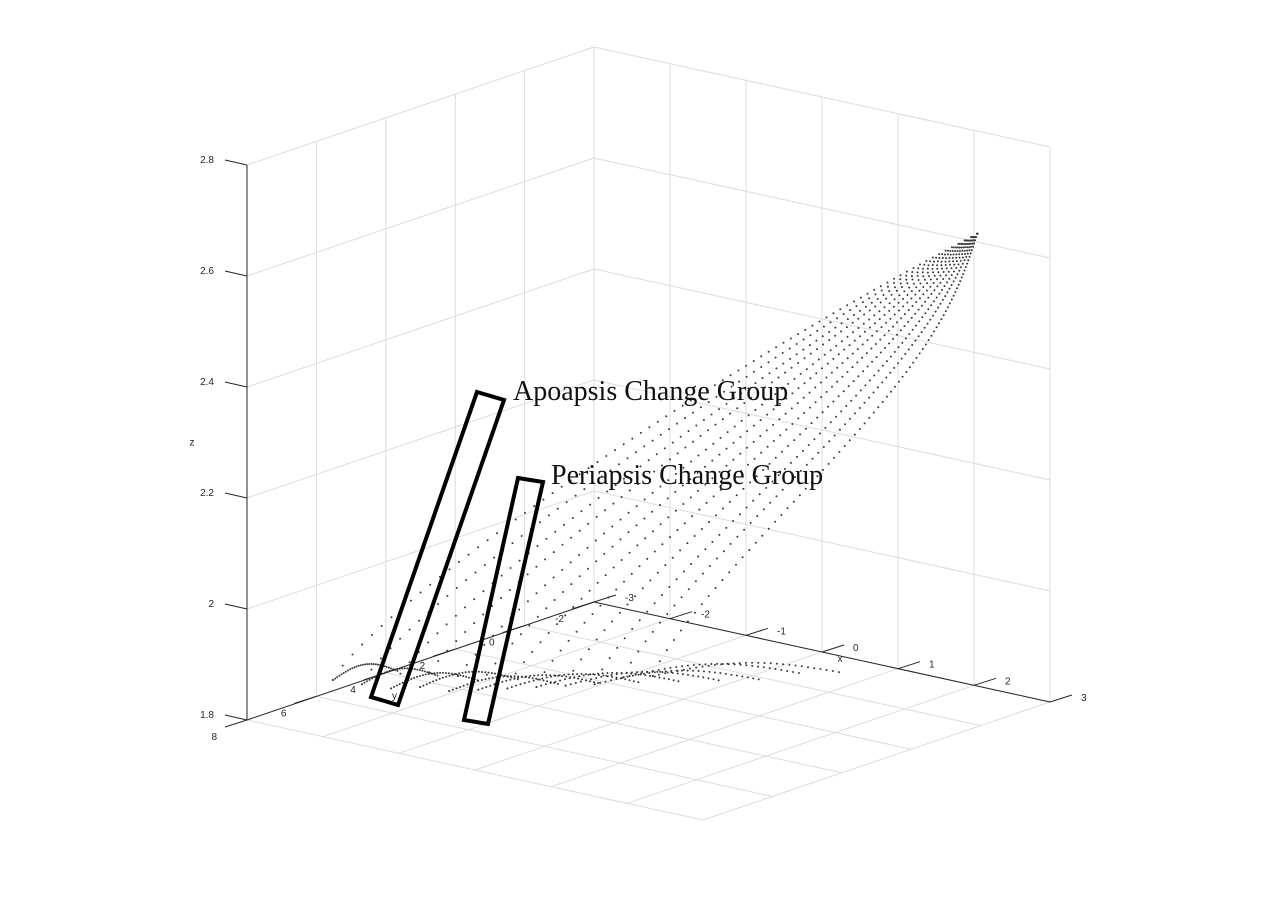 This screenshot has width=1276, height=898. Describe the element at coordinates (781, 631) in the screenshot. I see `x-tick-label: -1` at that location.